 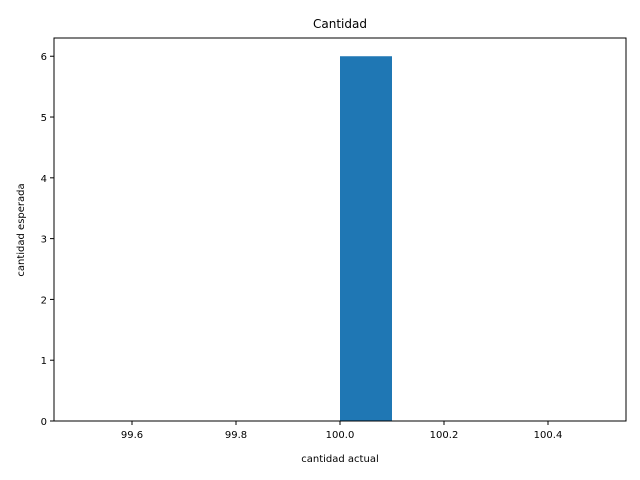 I want to click on bars-group, so click(x=366, y=238).